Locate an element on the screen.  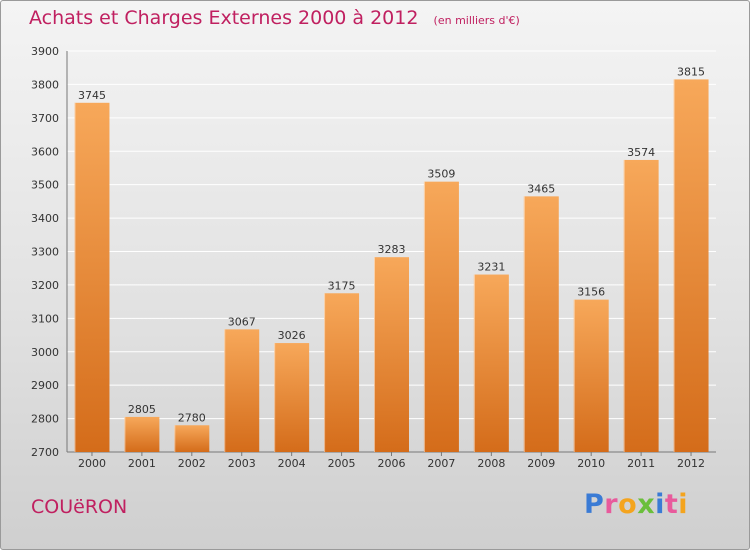
chart-title-text: Achats et Charges Externes 2000 à 2012 is located at coordinates (224, 18).